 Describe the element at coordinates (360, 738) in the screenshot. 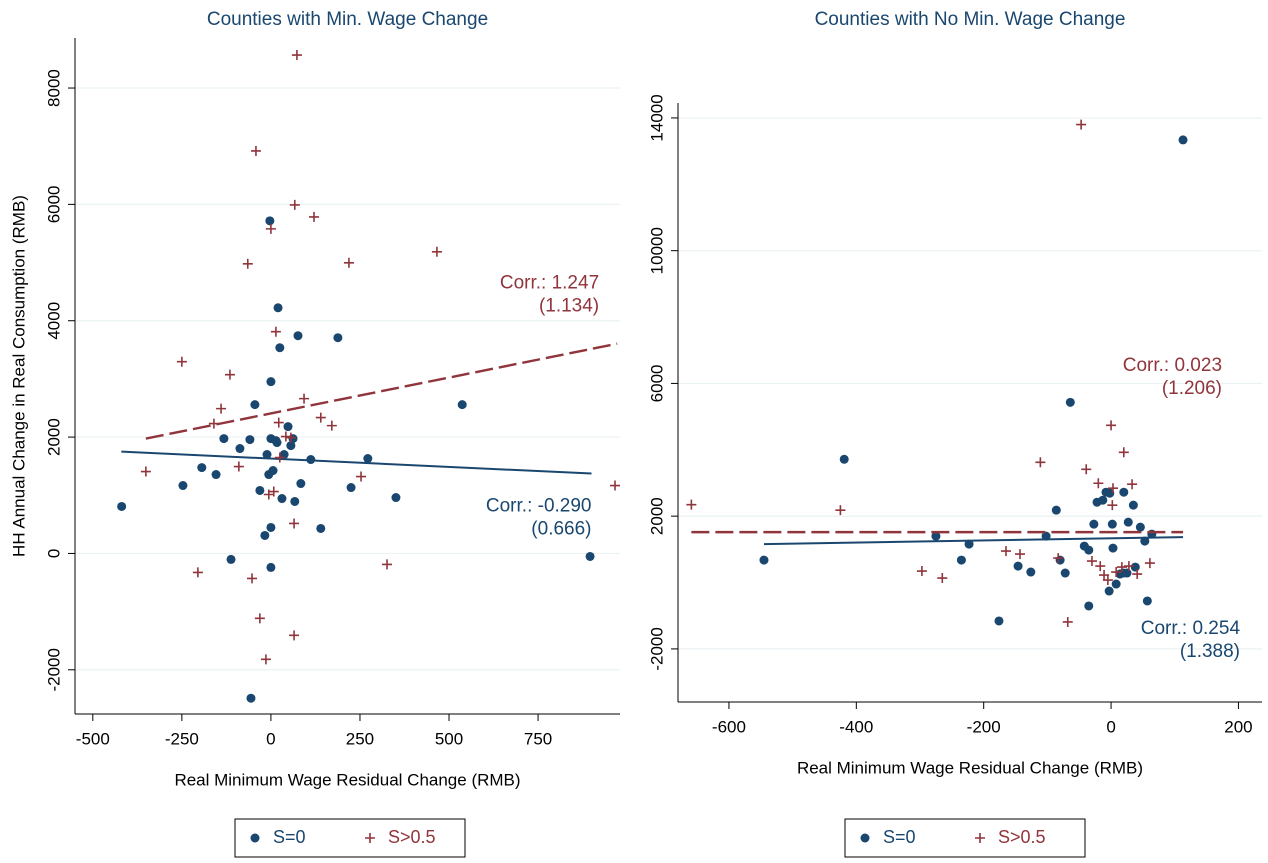

I see `x-tick-label: 250` at that location.